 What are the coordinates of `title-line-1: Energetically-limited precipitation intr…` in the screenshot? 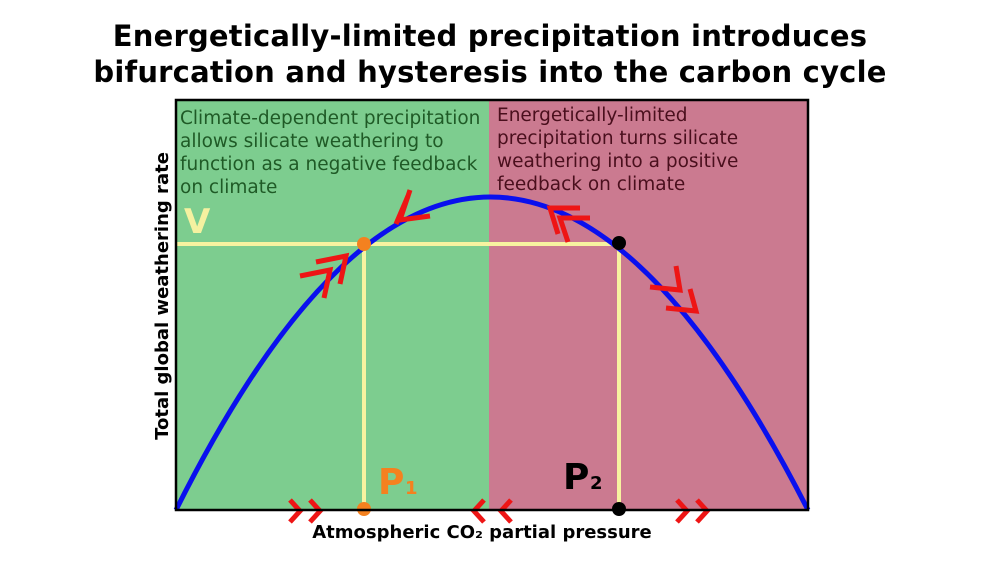 It's located at (490, 36).